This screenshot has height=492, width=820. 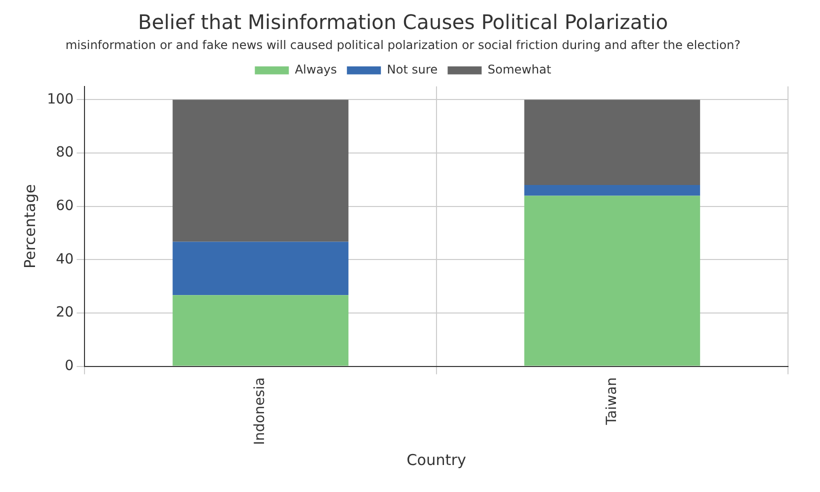 I want to click on chart-title: Belief that Misinformation Causes Political Polarizatio, so click(x=403, y=22).